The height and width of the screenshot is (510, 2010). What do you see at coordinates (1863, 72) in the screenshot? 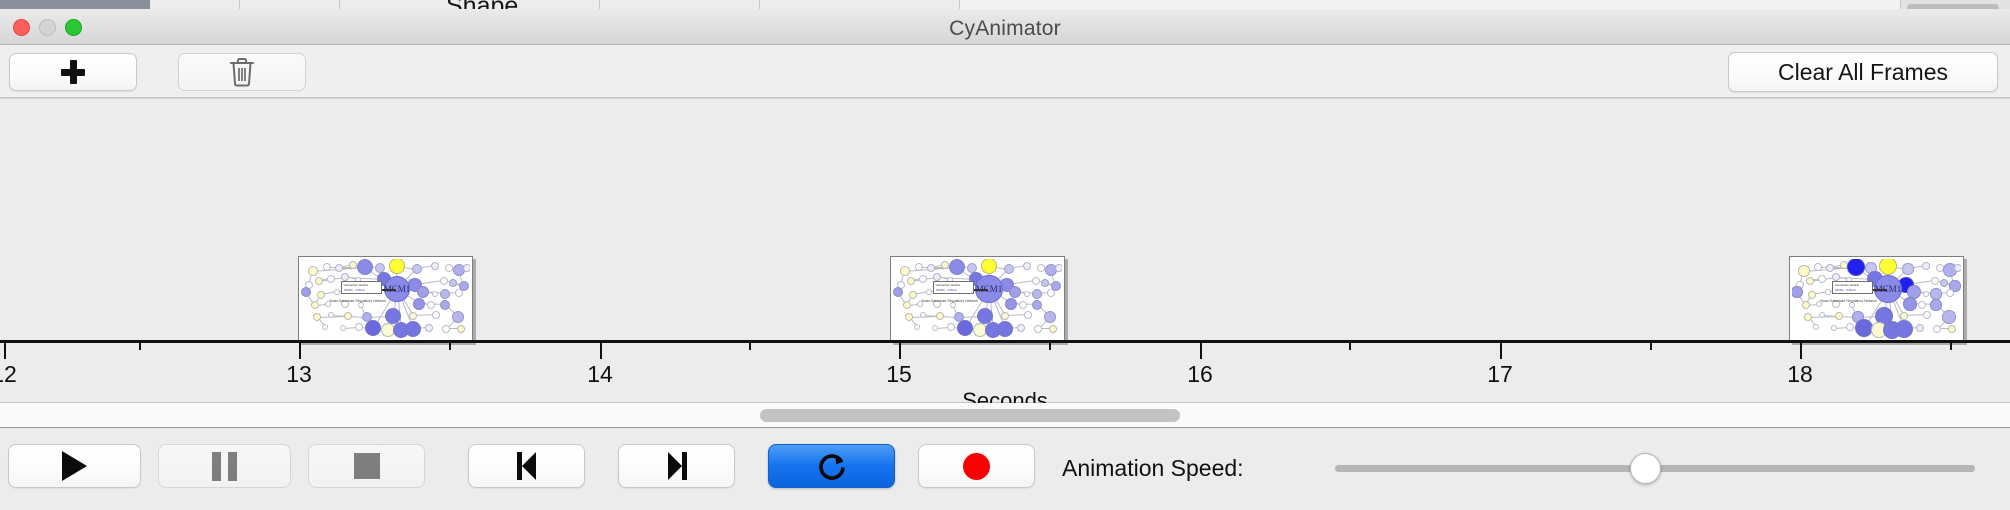
I see `clear-all-frames-button: Clear All Frames` at bounding box center [1863, 72].